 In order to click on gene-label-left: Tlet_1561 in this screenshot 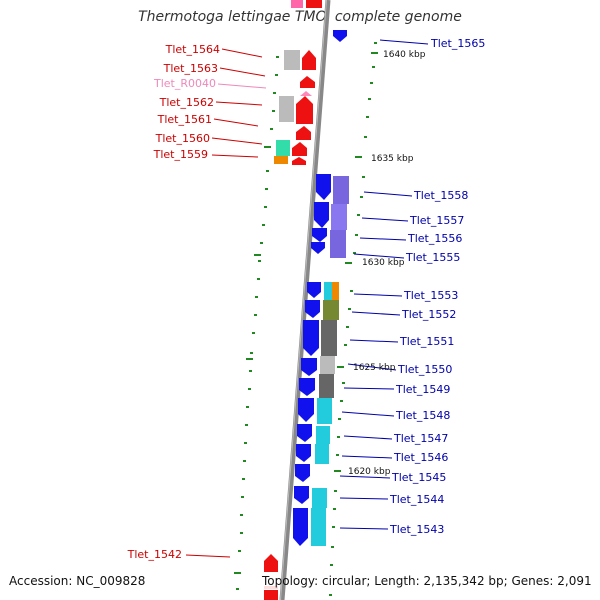, I will do `click(184, 119)`.